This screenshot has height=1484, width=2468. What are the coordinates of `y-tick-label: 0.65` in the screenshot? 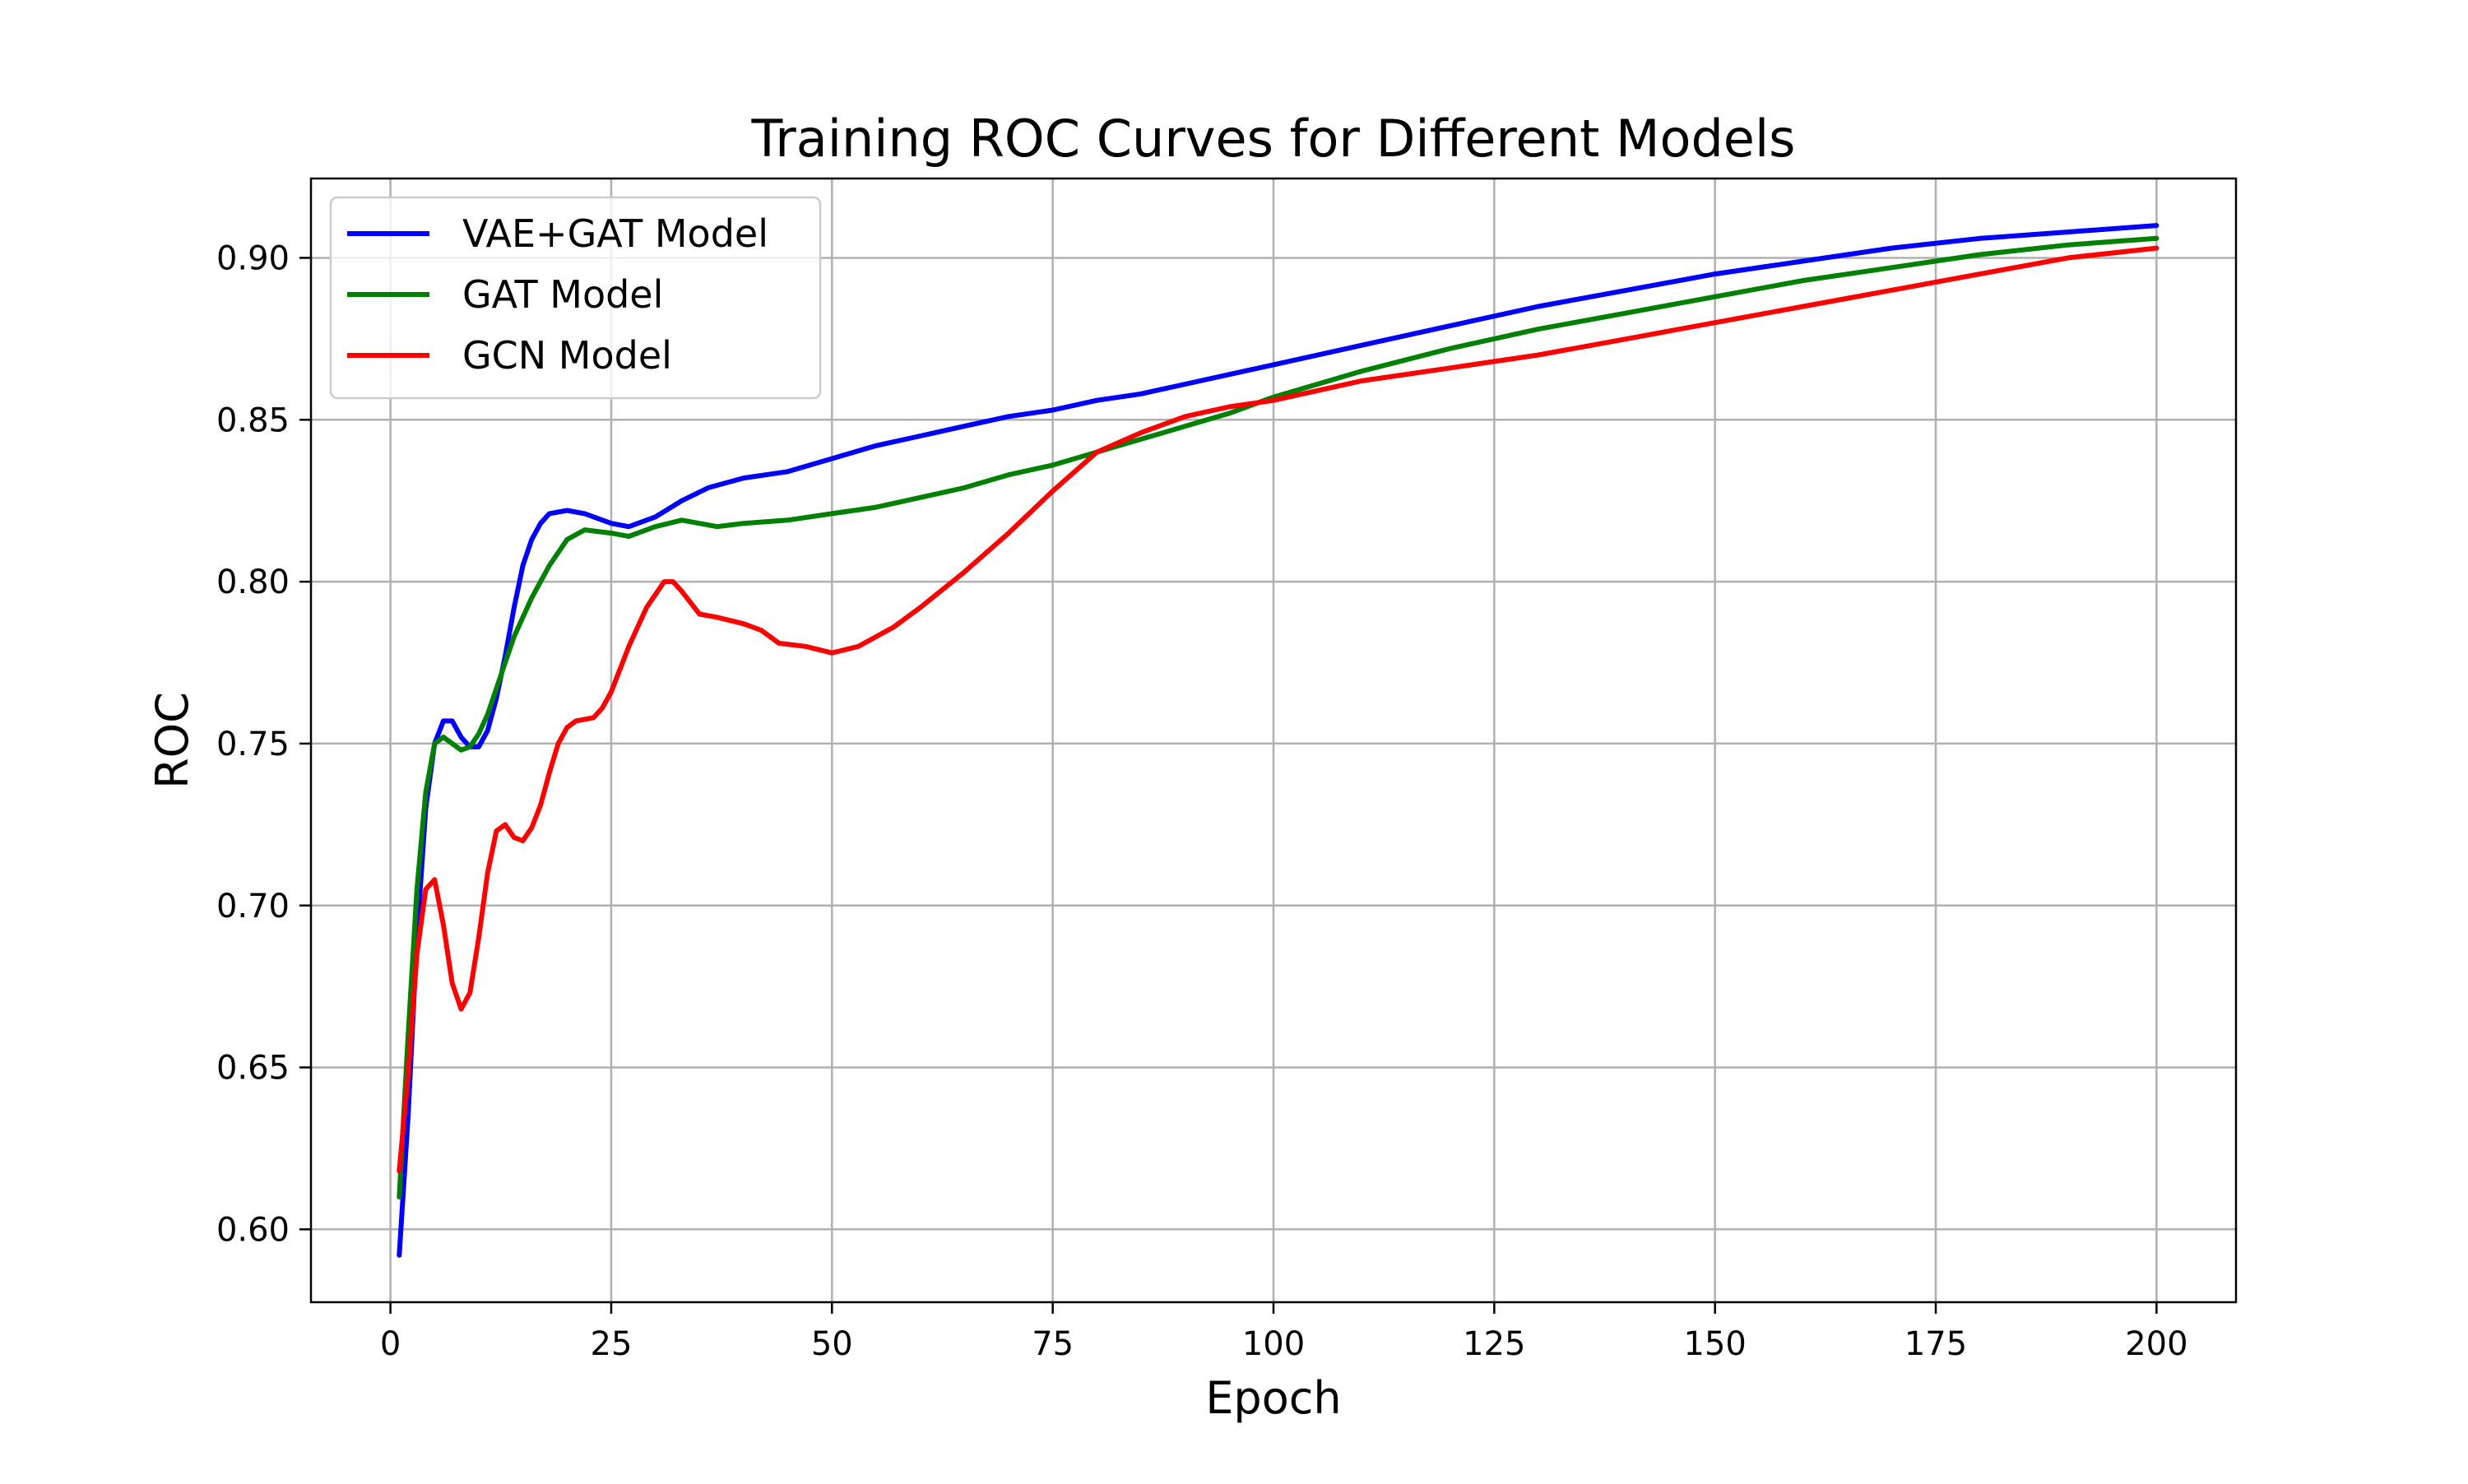 It's located at (253, 1068).